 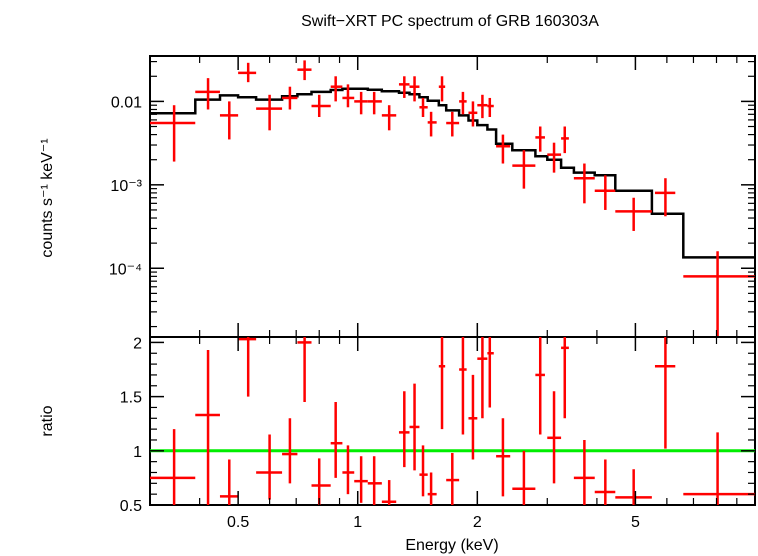 I want to click on x-tick-label: 1, so click(x=357, y=522).